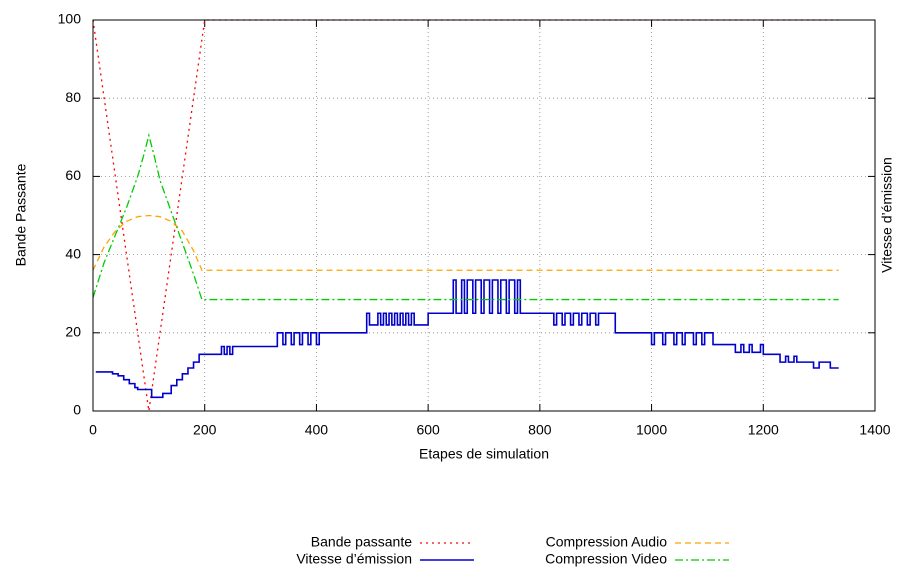 The image size is (898, 567). Describe the element at coordinates (205, 430) in the screenshot. I see `x-tick-label: 200` at that location.